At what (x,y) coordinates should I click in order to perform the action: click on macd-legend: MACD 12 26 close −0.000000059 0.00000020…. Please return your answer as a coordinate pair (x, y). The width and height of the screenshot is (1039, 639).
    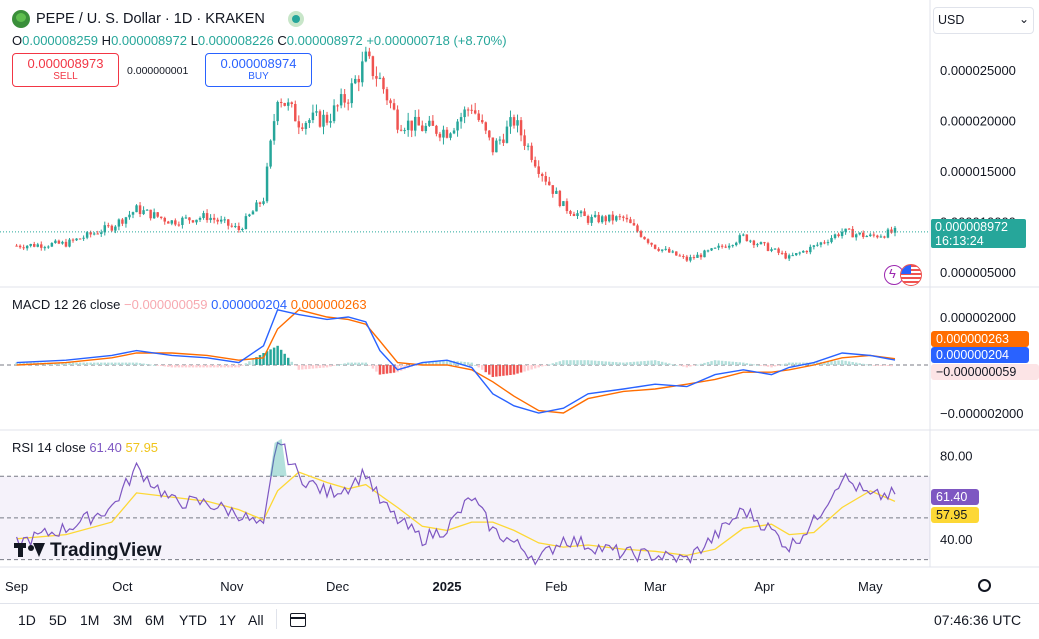
    Looking at the image, I should click on (189, 304).